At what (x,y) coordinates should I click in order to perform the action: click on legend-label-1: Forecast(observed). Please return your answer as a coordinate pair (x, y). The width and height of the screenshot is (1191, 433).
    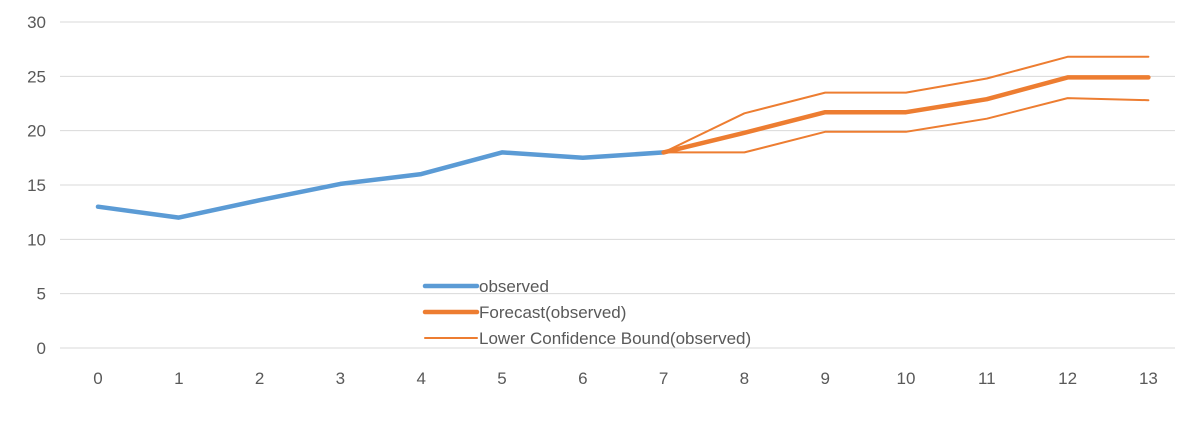
    Looking at the image, I should click on (552, 312).